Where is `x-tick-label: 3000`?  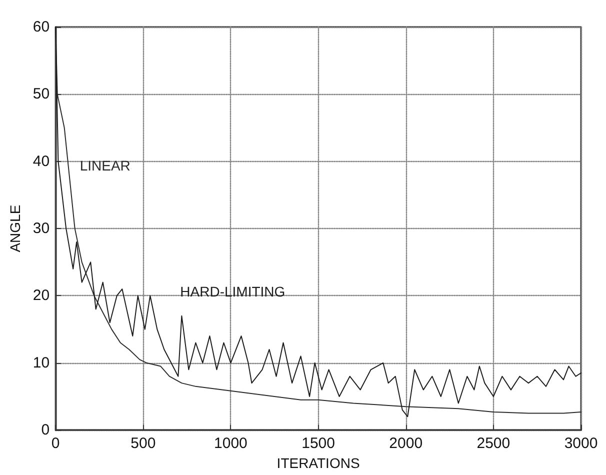
x-tick-label: 3000 is located at coordinates (581, 443).